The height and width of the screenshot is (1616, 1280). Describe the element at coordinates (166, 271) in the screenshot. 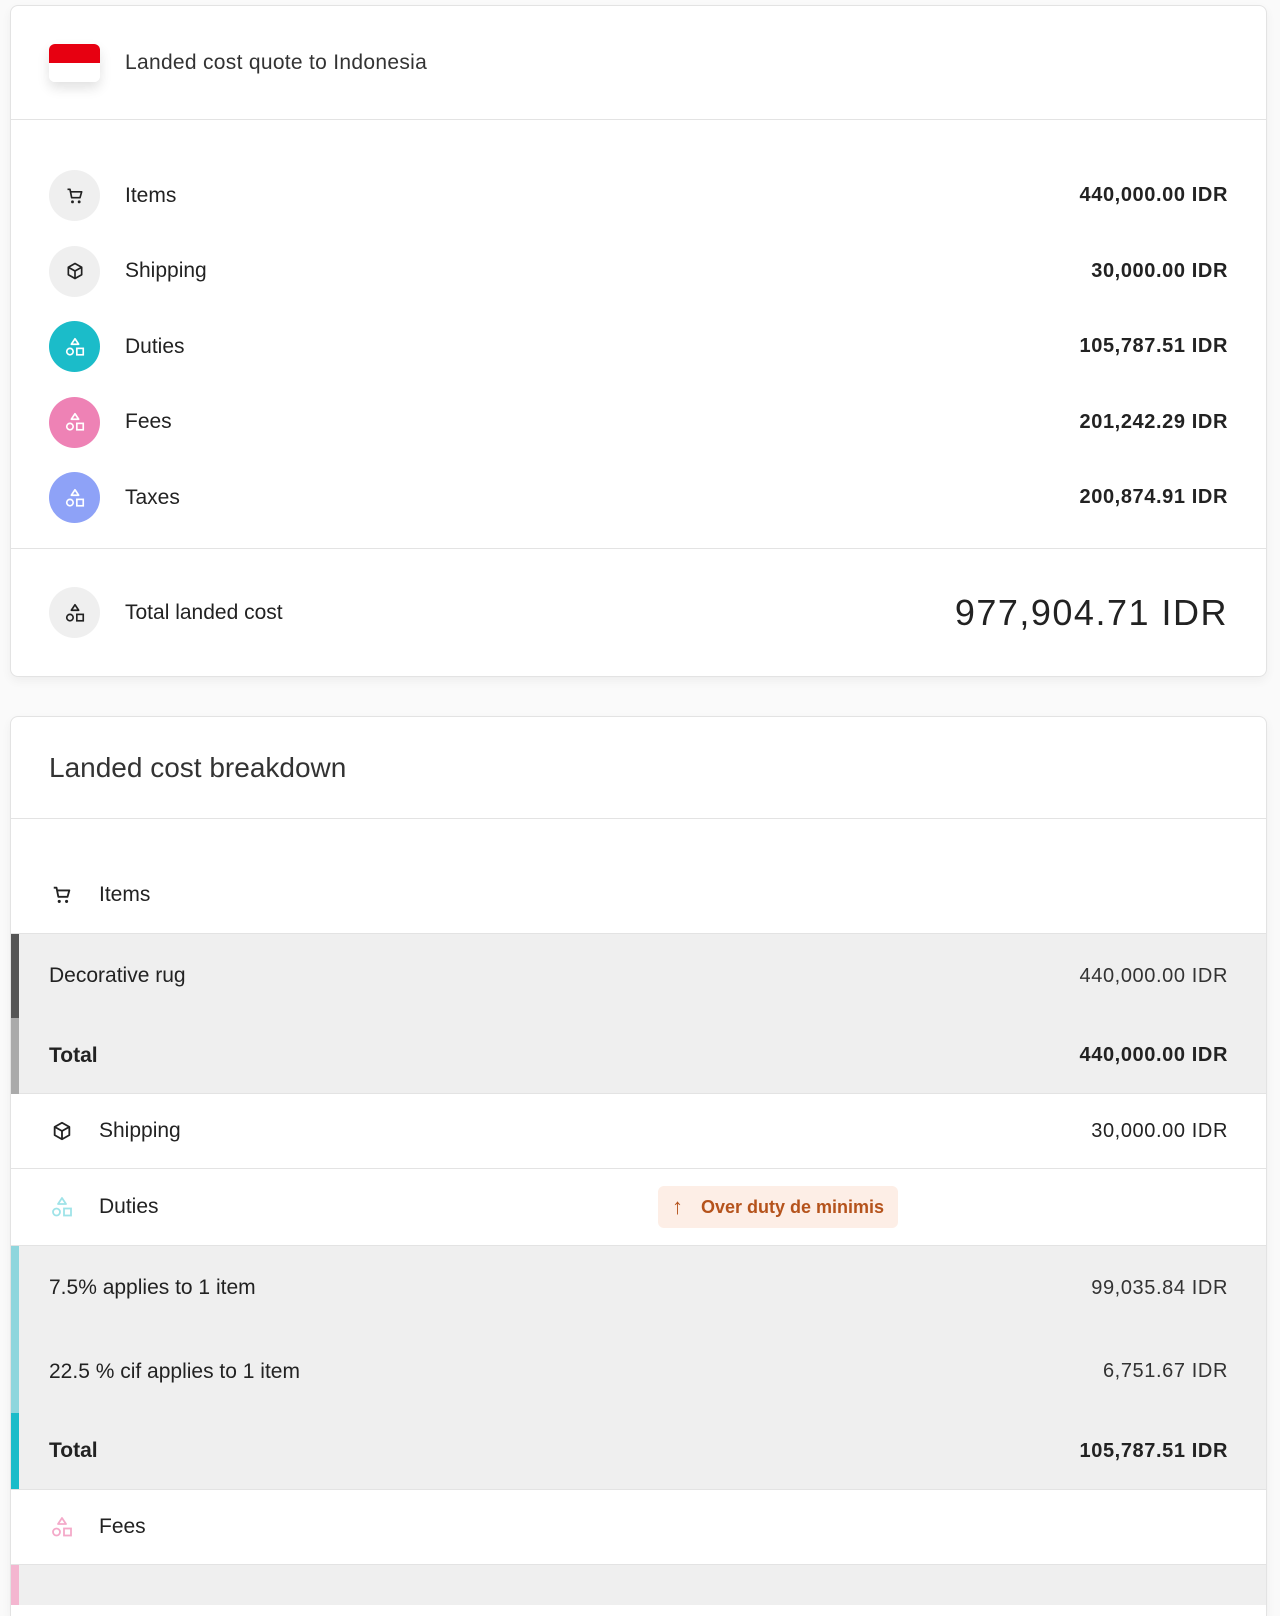

I see `summary-label: Shipping` at that location.